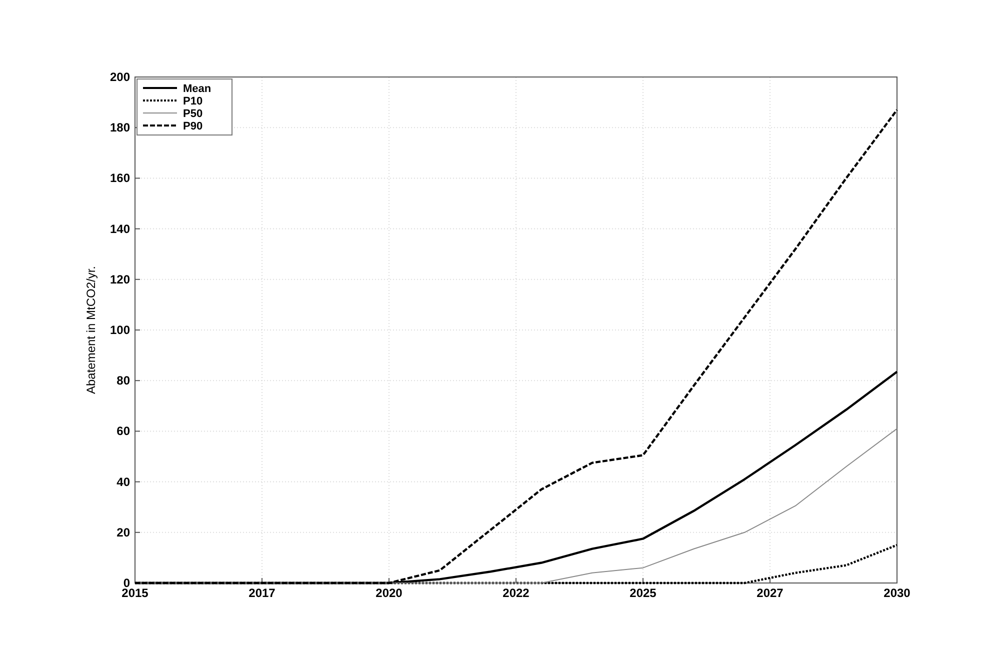 The height and width of the screenshot is (652, 984). I want to click on y-axis-title: Abatement in MtCO2/yr., so click(91, 330).